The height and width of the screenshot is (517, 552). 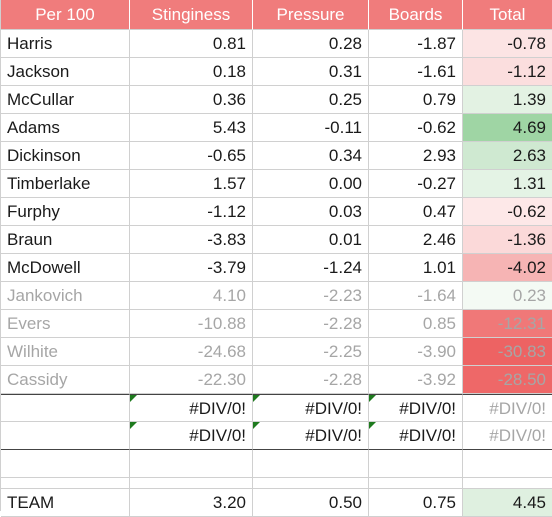 I want to click on player-name-cell: Jankovich, so click(x=65, y=296).